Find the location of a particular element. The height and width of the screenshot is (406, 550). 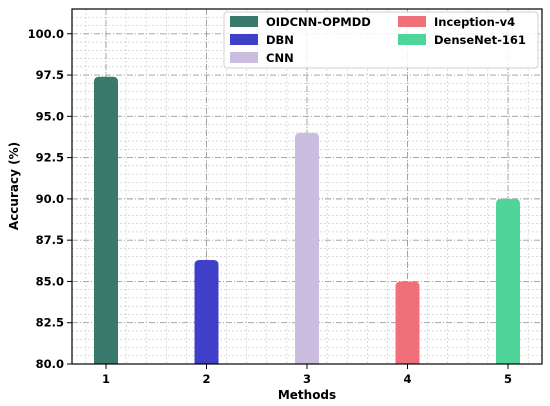

legend-label: DenseNet-161 is located at coordinates (480, 40).